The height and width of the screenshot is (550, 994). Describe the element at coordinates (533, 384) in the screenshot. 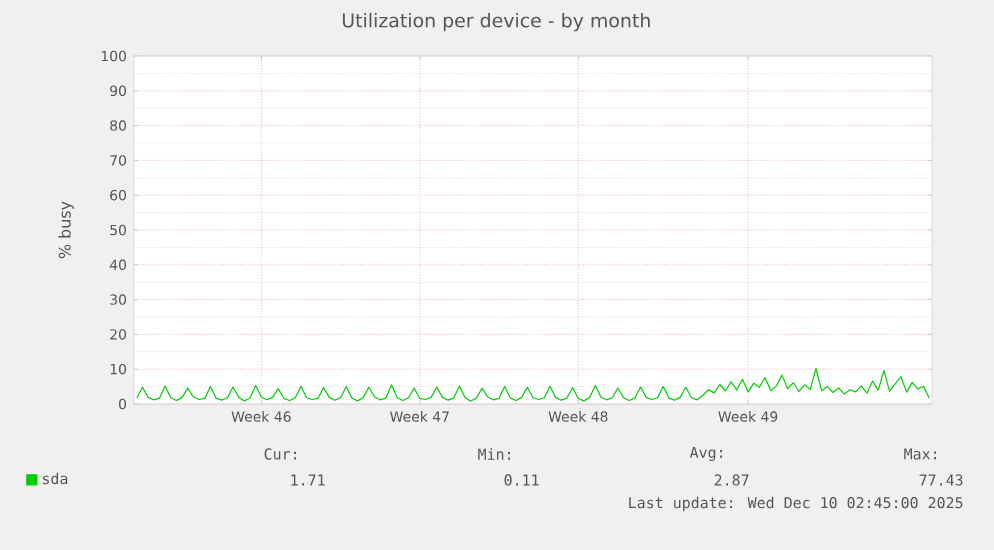

I see `line-series` at that location.